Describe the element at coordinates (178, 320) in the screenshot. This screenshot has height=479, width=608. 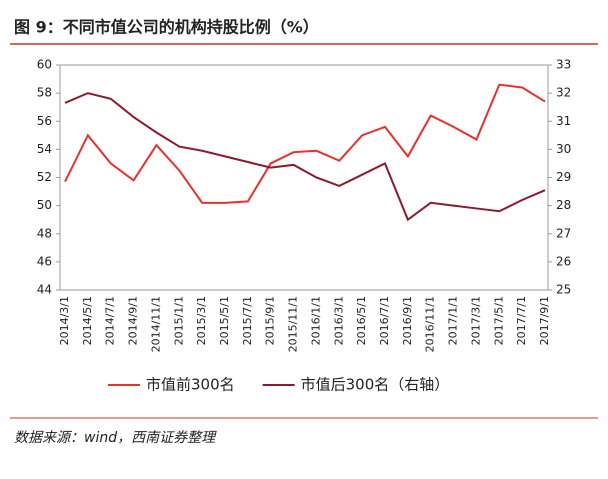
I see `x-tick-label: 2015/1/1` at that location.